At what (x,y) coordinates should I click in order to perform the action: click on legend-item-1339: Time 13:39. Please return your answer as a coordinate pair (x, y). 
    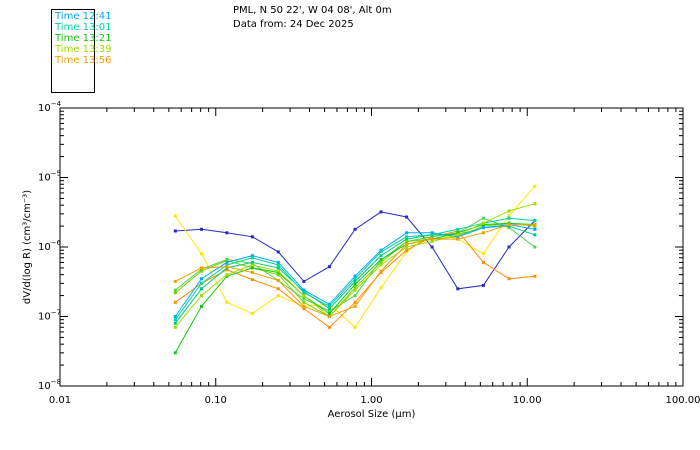
    Looking at the image, I should click on (83, 49).